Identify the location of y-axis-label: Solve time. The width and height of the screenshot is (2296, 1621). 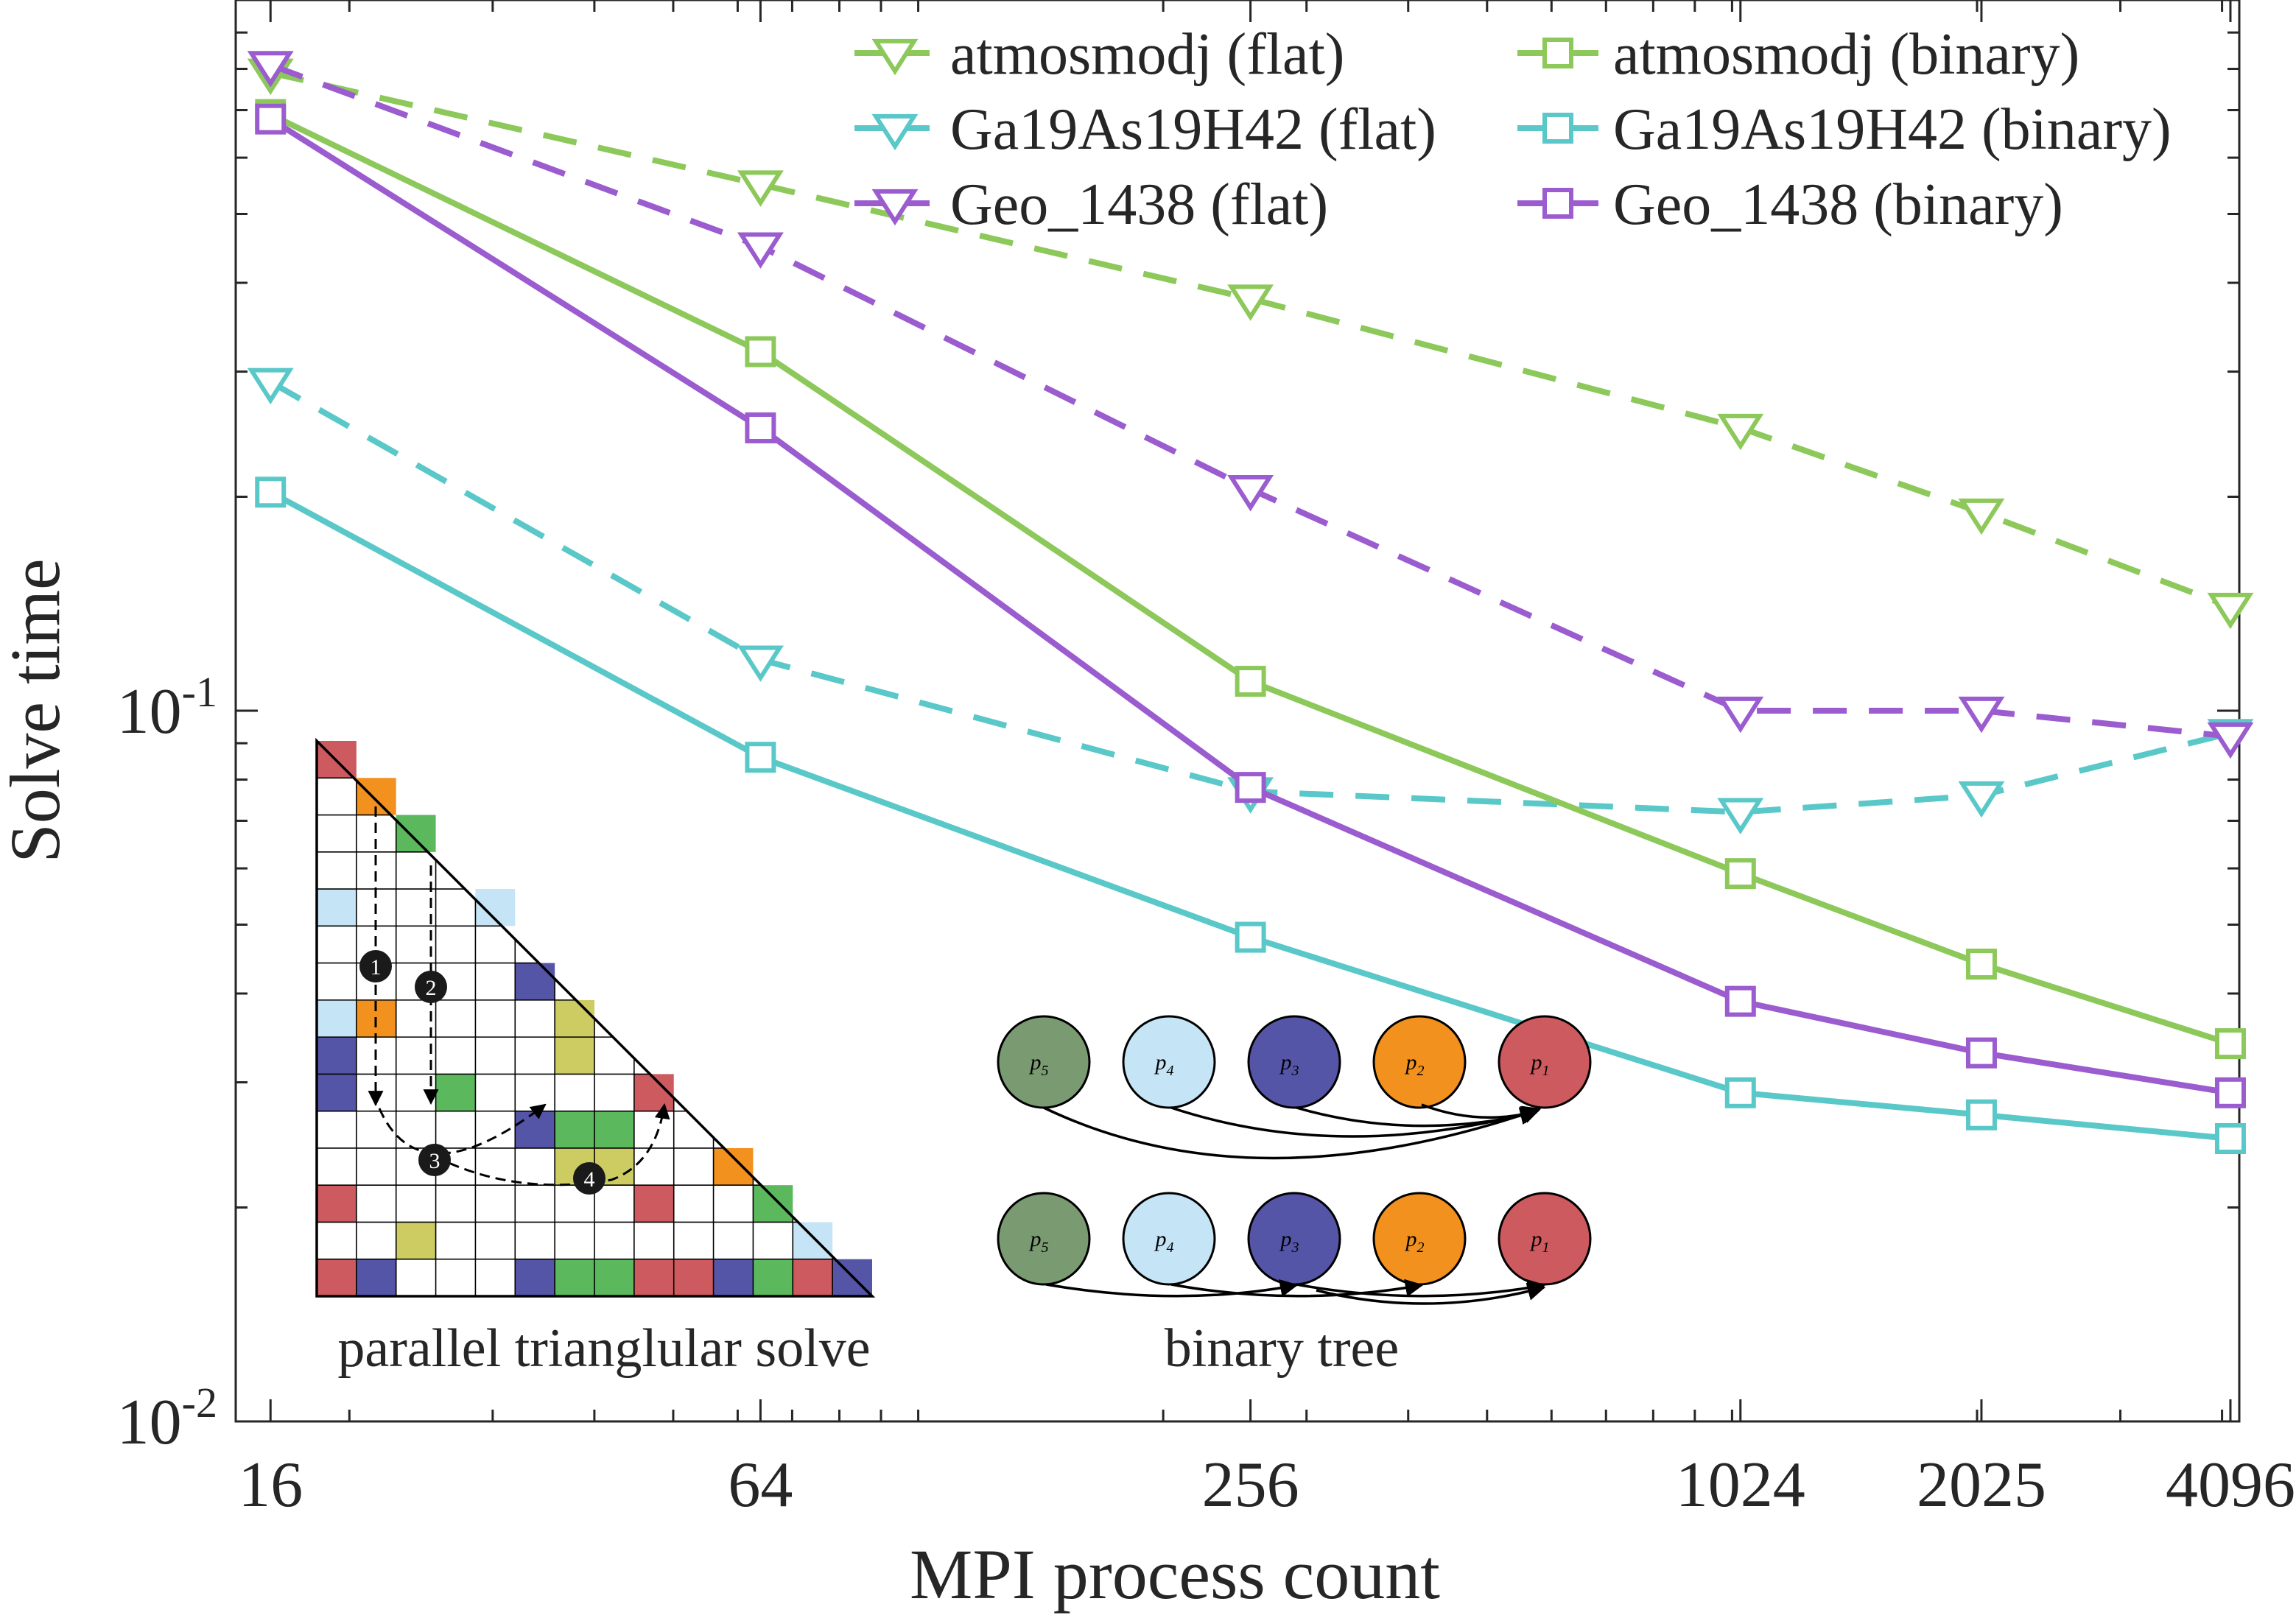
(37, 710).